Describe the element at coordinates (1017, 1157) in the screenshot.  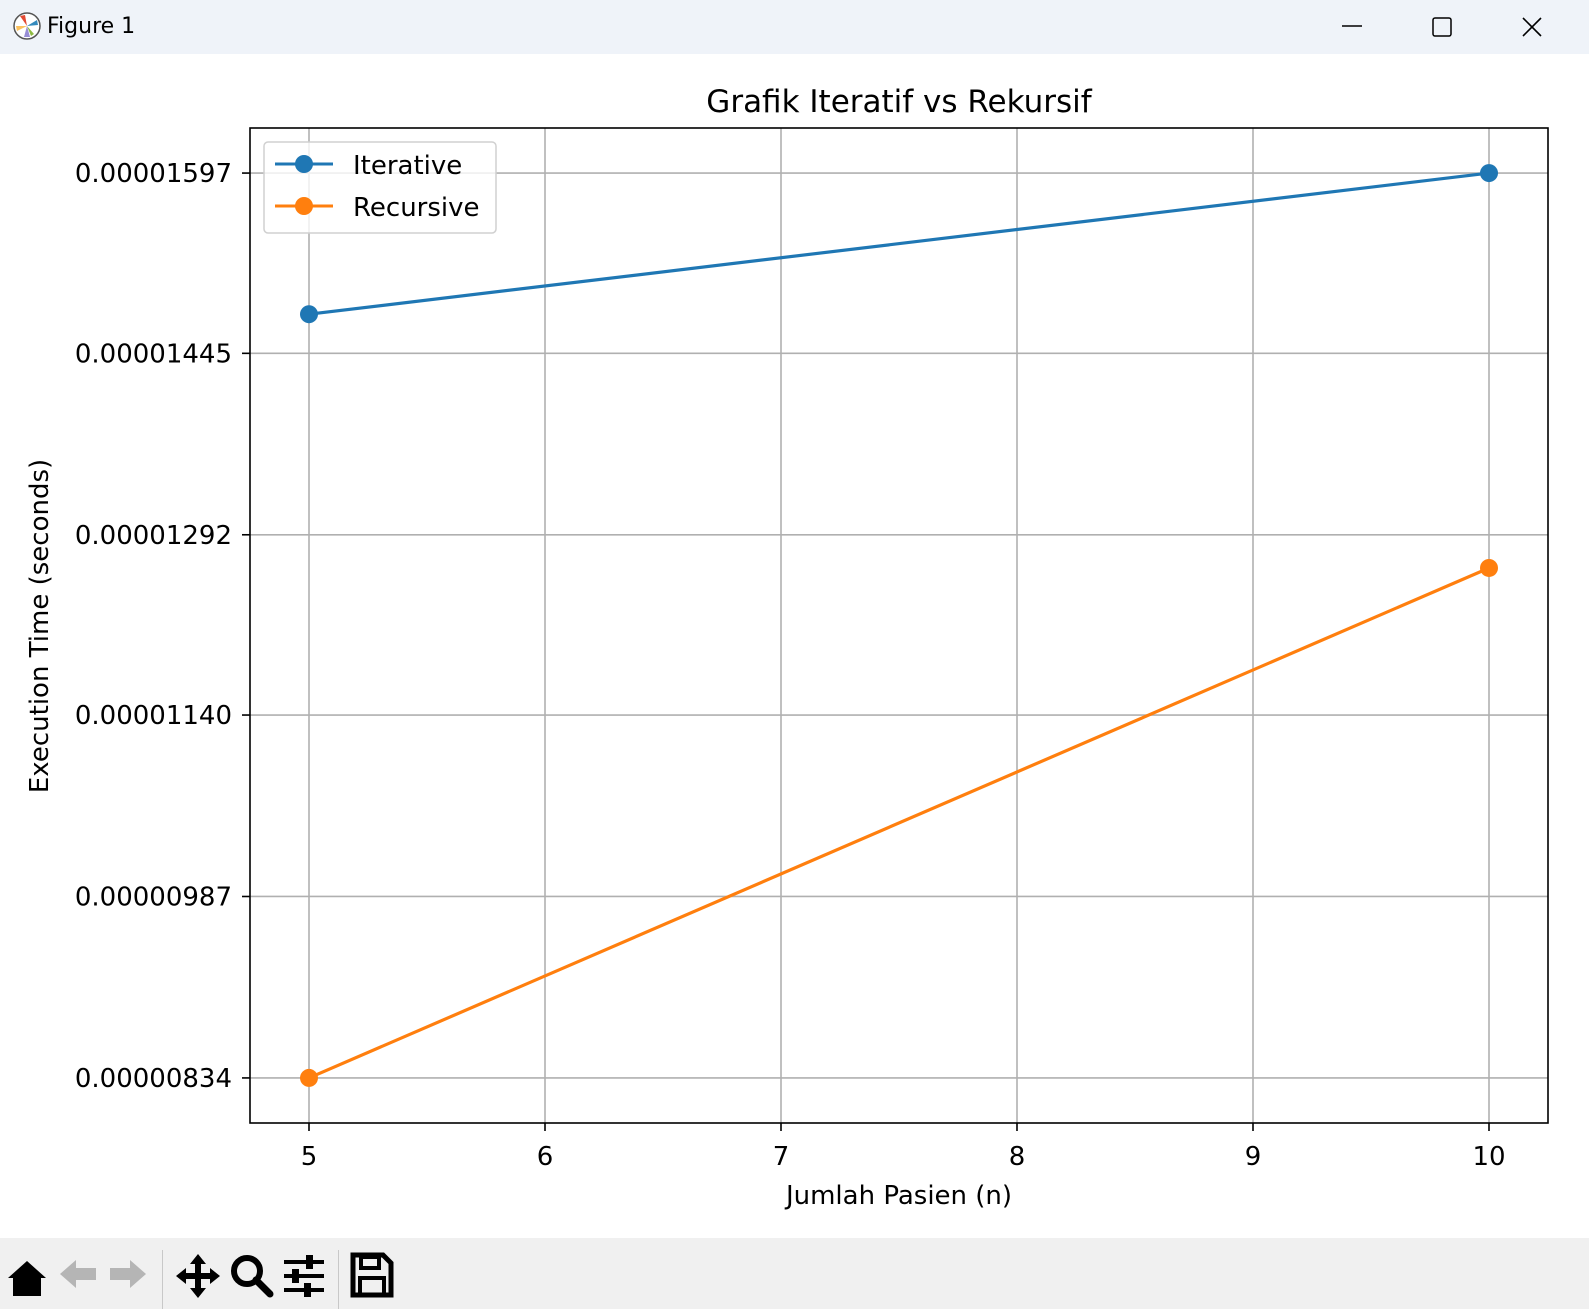
I see `x-tick-label: 8` at that location.